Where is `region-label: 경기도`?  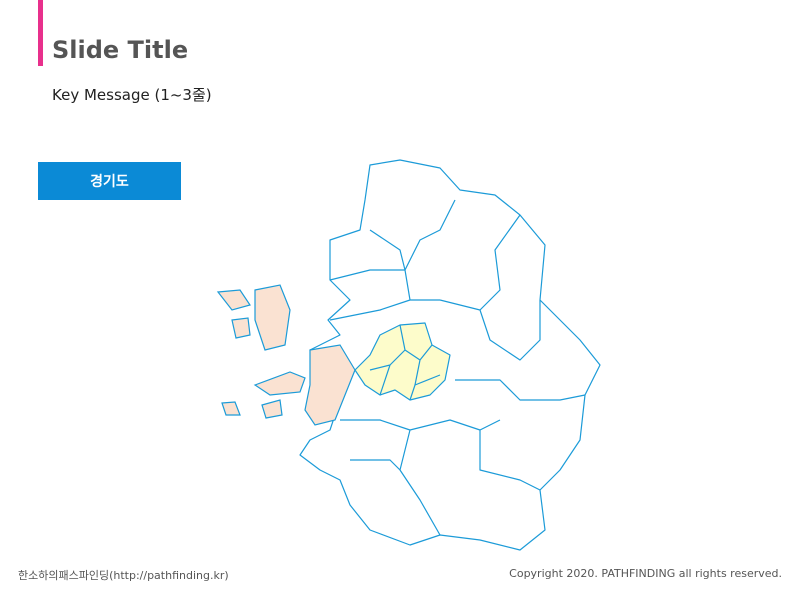 region-label: 경기도 is located at coordinates (109, 181).